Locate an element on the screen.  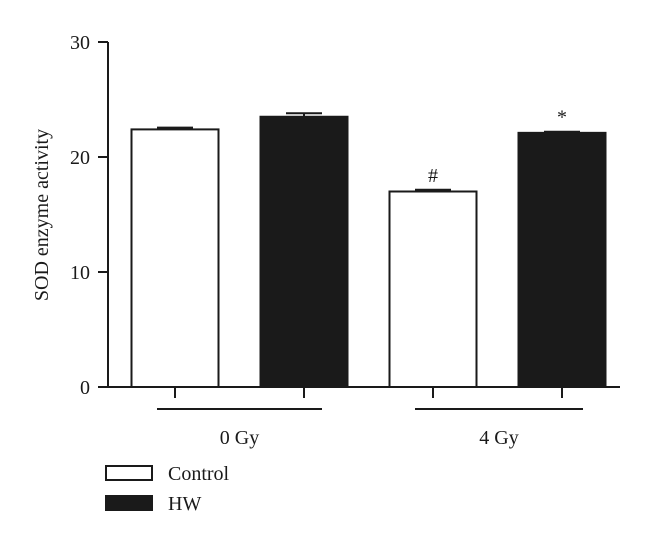
y-tick-label: 0 is located at coordinates (85, 388).